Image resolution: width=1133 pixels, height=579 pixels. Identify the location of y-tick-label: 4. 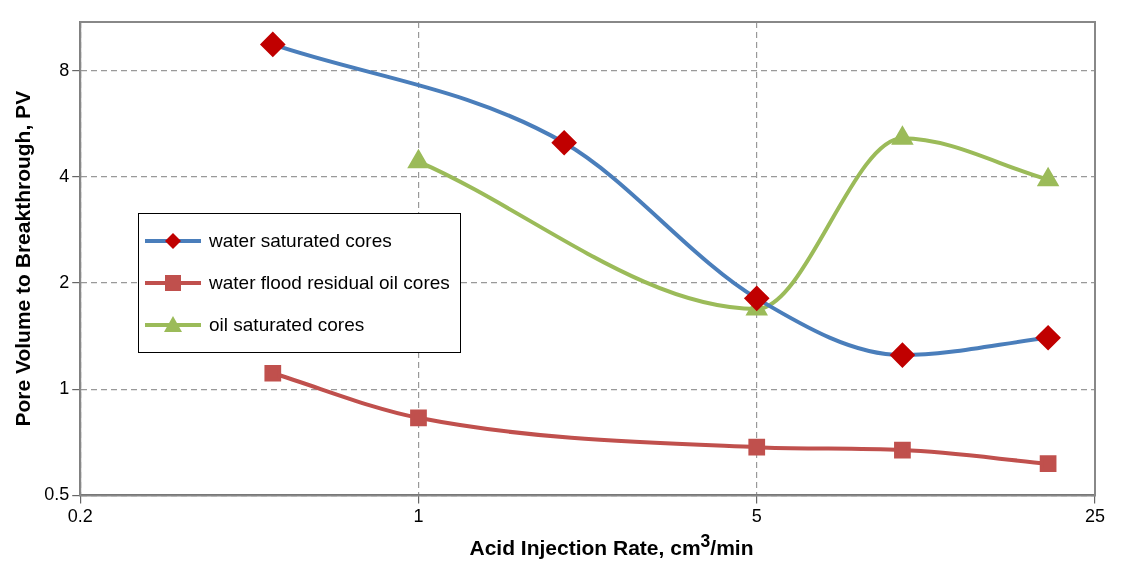
(64, 175).